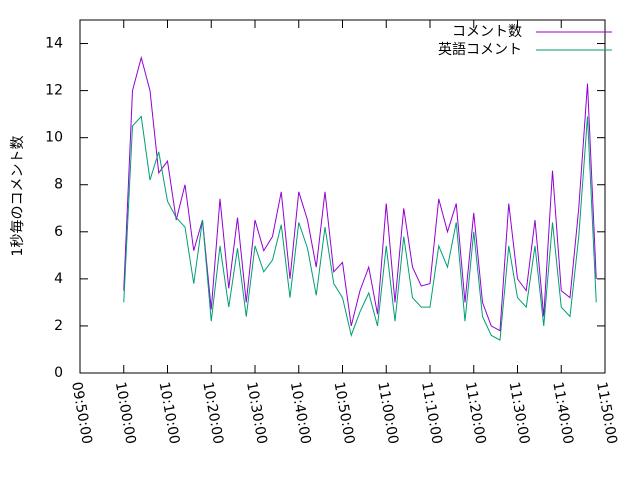  Describe the element at coordinates (344, 413) in the screenshot. I see `x-tick-label: 10:50:00` at that location.